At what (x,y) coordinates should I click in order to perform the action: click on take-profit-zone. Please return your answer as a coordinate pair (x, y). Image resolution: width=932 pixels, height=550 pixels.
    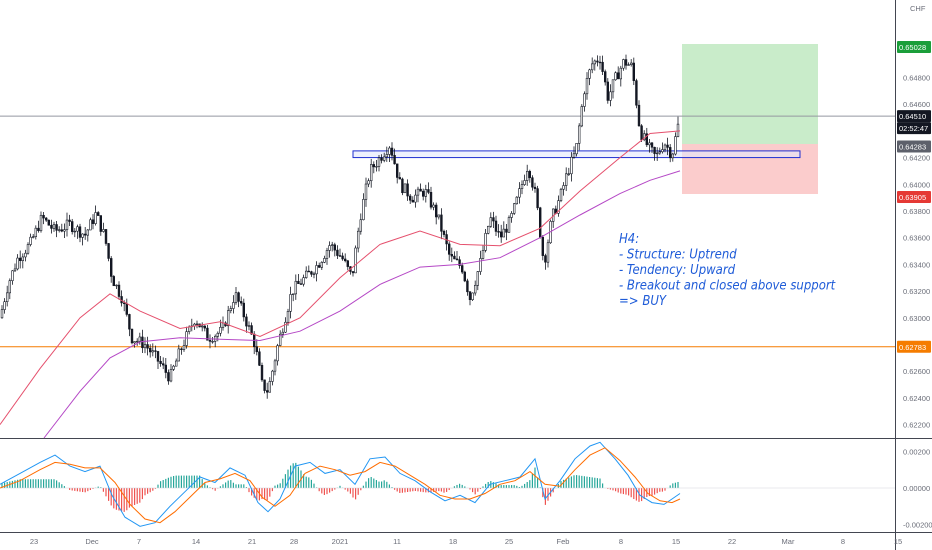
    Looking at the image, I should click on (750, 94).